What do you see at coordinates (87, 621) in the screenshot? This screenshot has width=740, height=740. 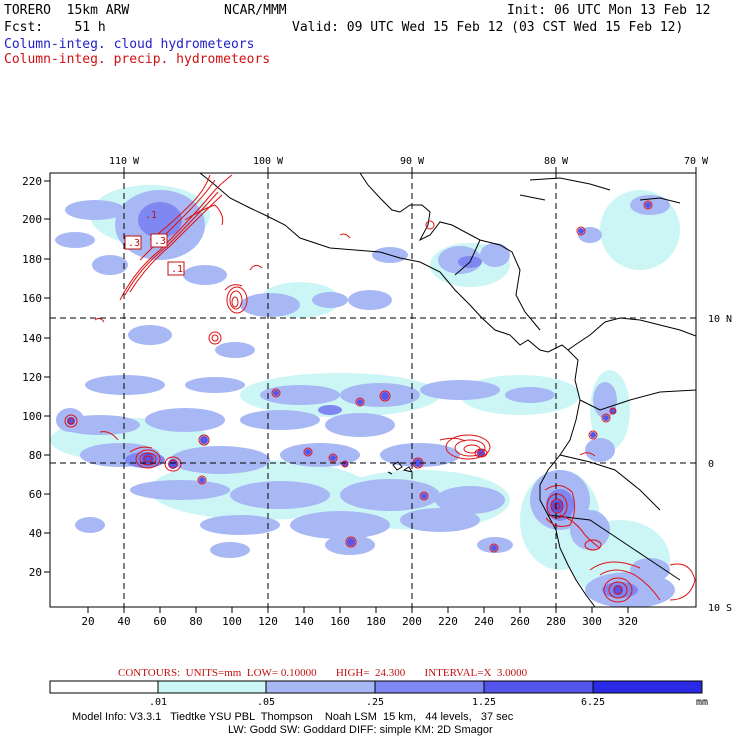 I see `x-tick-label: 20` at bounding box center [87, 621].